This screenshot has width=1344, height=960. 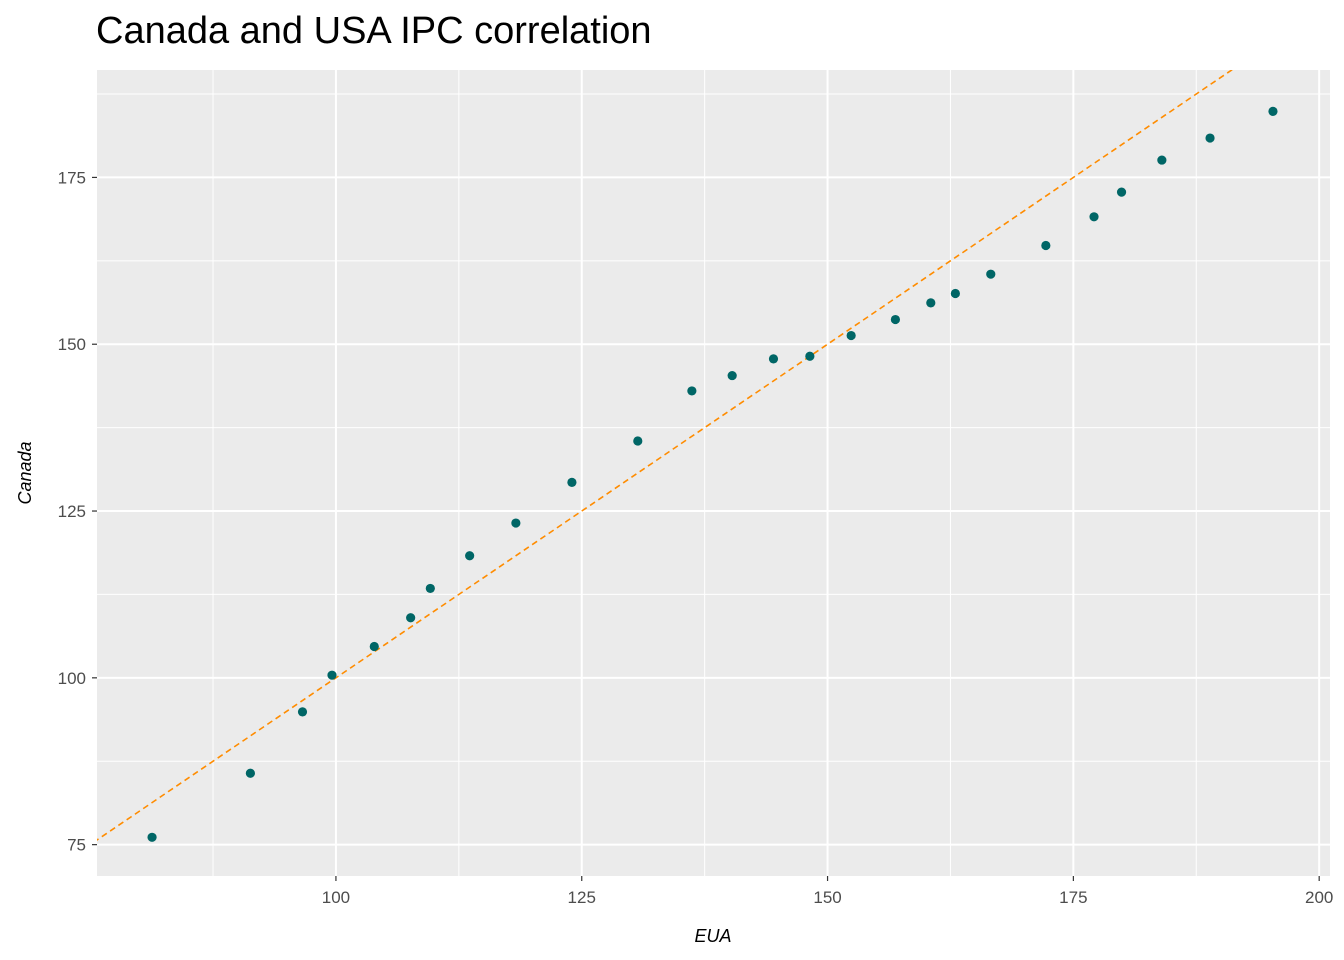 I want to click on x-axis-title: EUA, so click(x=712, y=936).